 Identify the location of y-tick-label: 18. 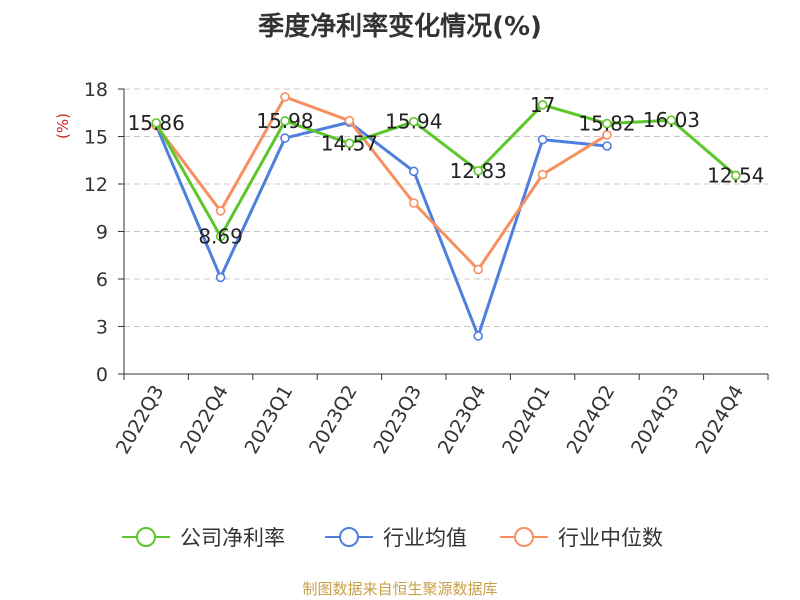
(96, 90).